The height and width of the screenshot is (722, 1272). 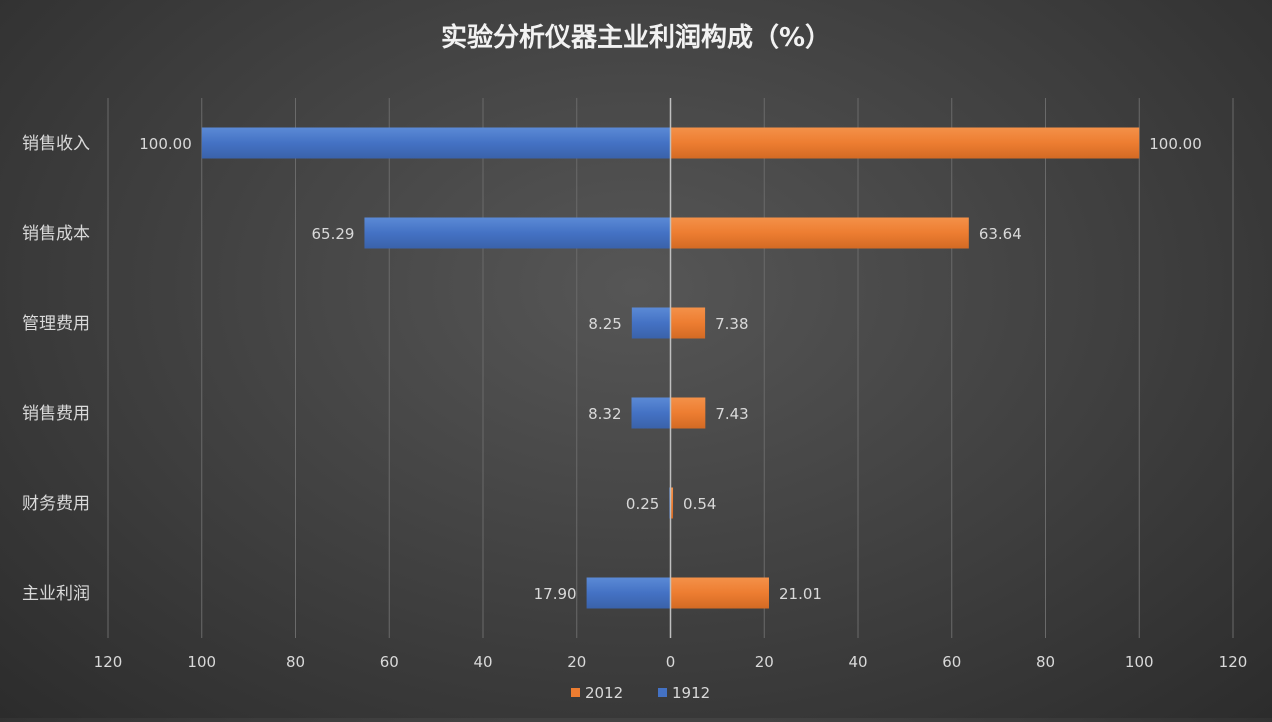 I want to click on data-label-2012: 63.64, so click(x=1000, y=234).